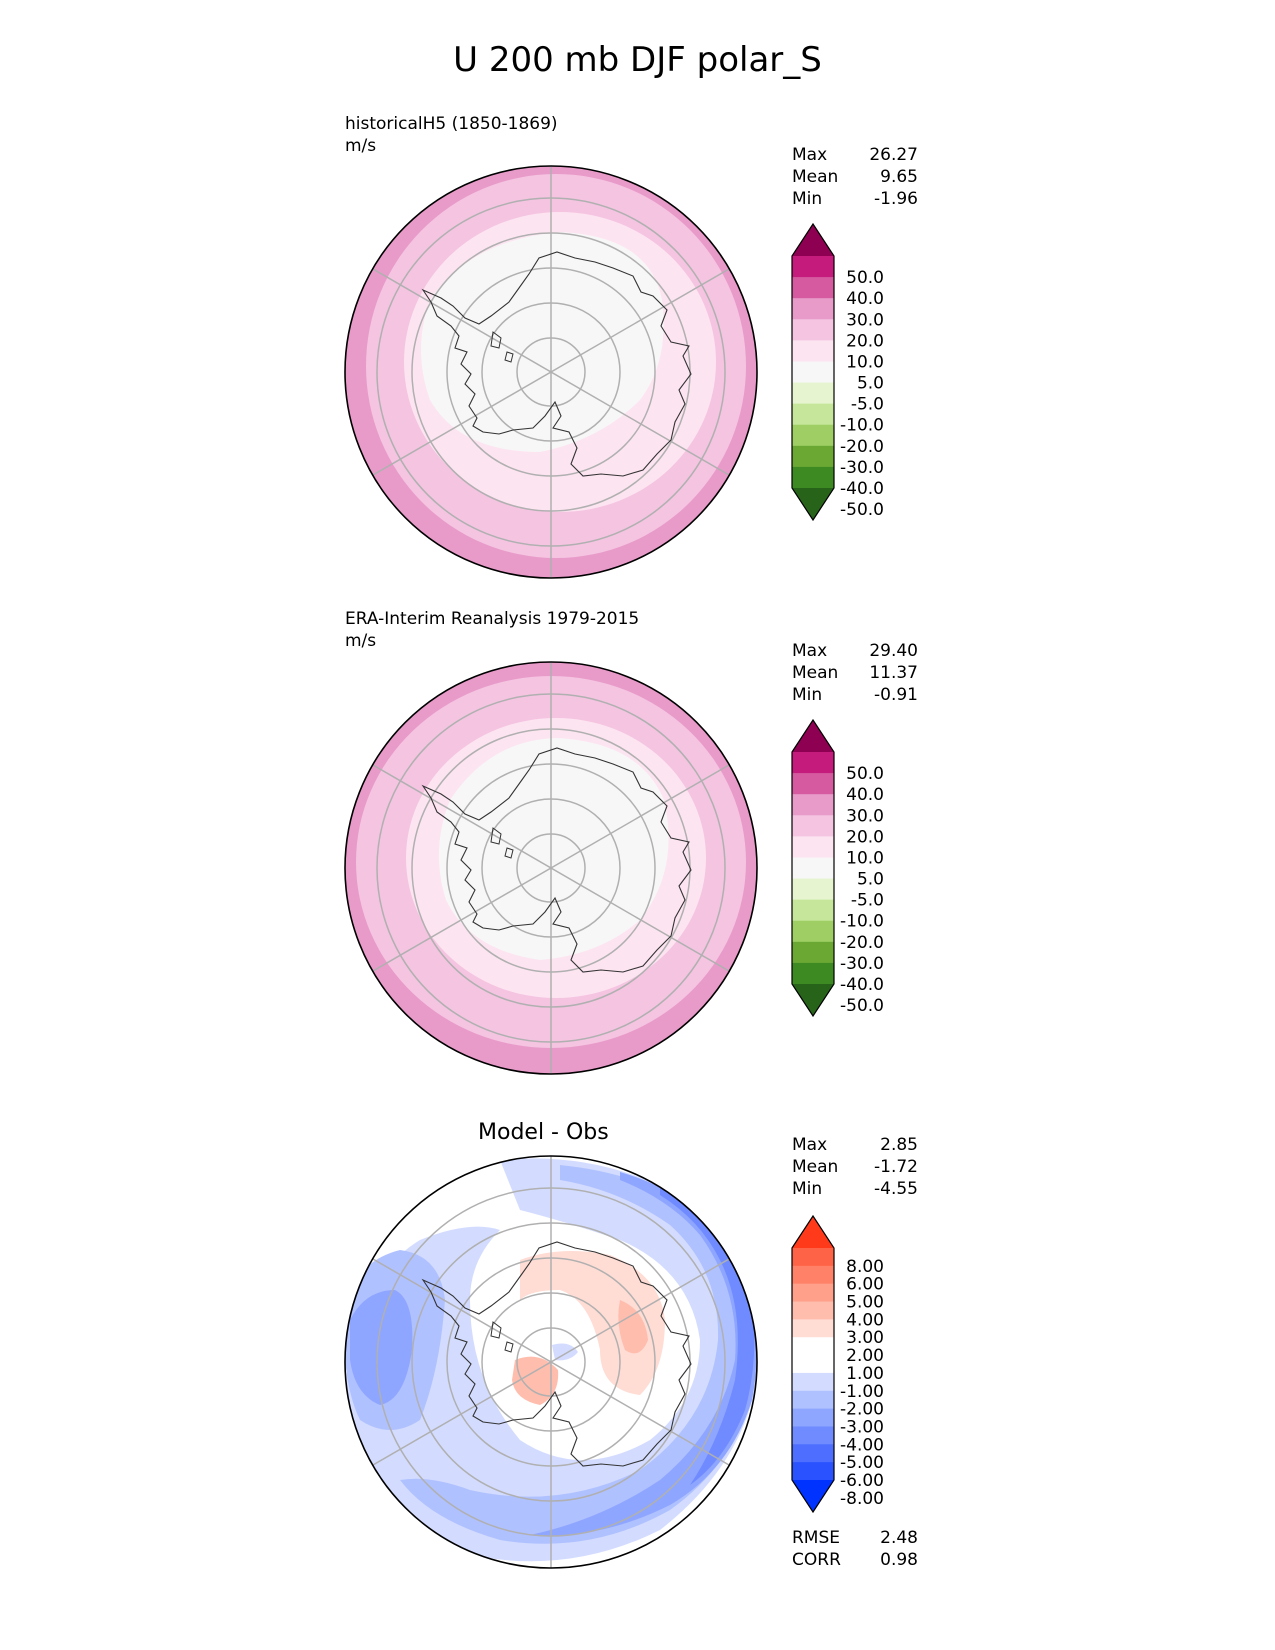 The width and height of the screenshot is (1275, 1650). Describe the element at coordinates (451, 124) in the screenshot. I see `panel-1-name: historicalH5 (1850-1869)` at that location.